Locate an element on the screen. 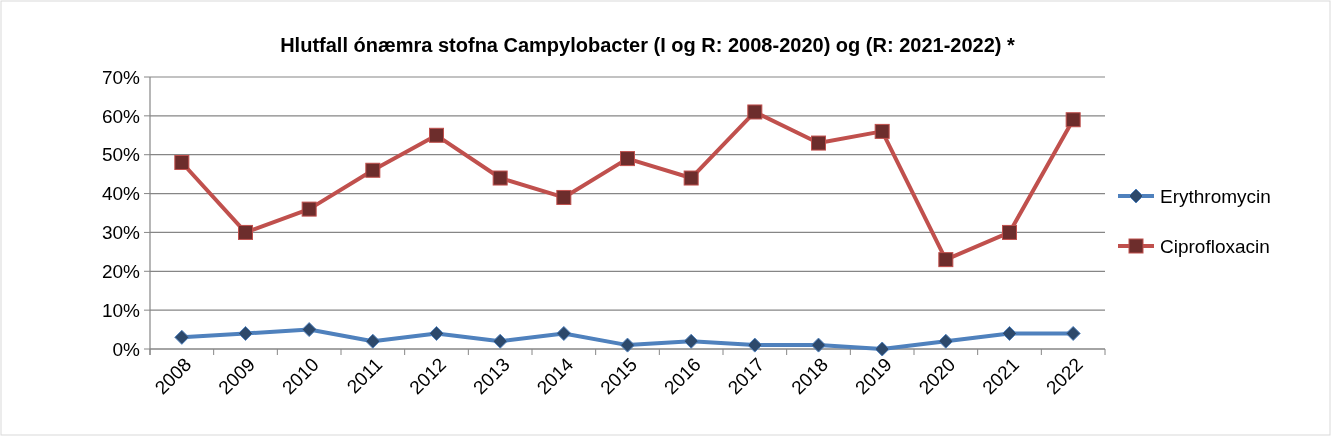 The image size is (1331, 436). legend-label: Erythromycin is located at coordinates (1215, 196).